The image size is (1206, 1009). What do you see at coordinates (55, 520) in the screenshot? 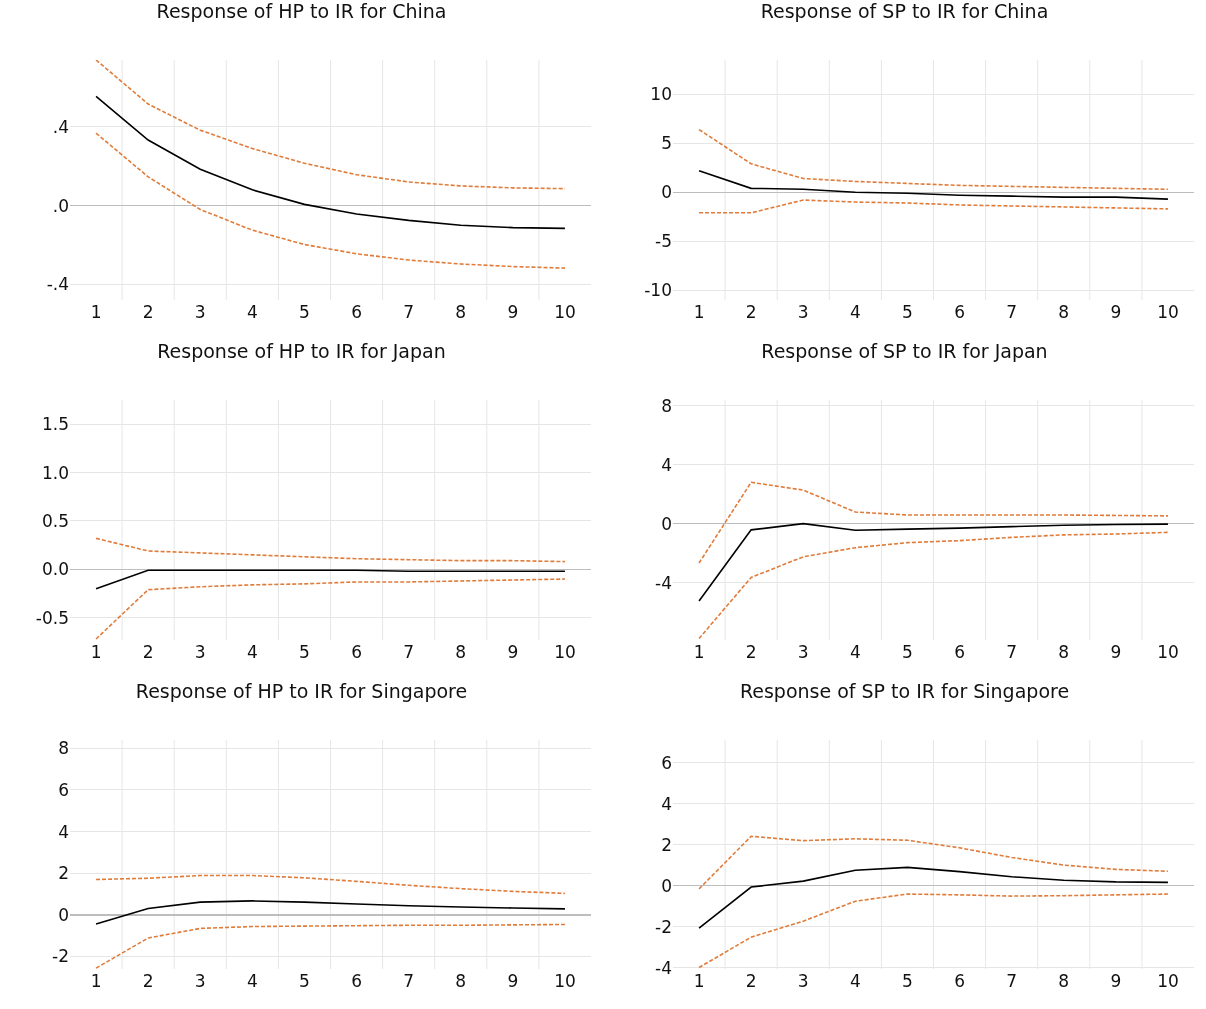
I see `y-tick-label: 0.5` at bounding box center [55, 520].